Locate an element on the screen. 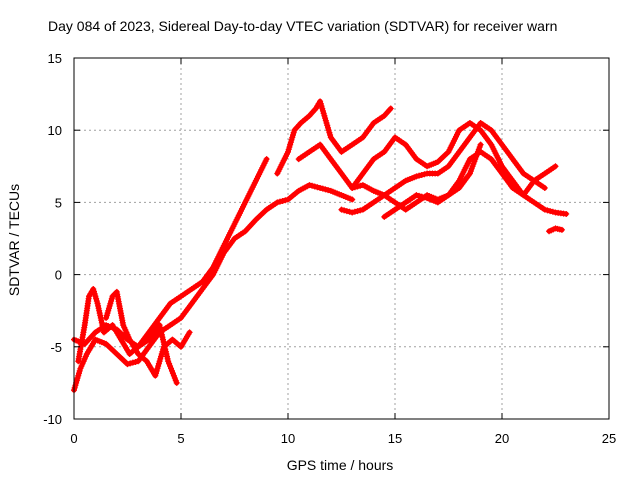 Image resolution: width=640 pixels, height=480 pixels. x-tick-label: 25 is located at coordinates (609, 438).